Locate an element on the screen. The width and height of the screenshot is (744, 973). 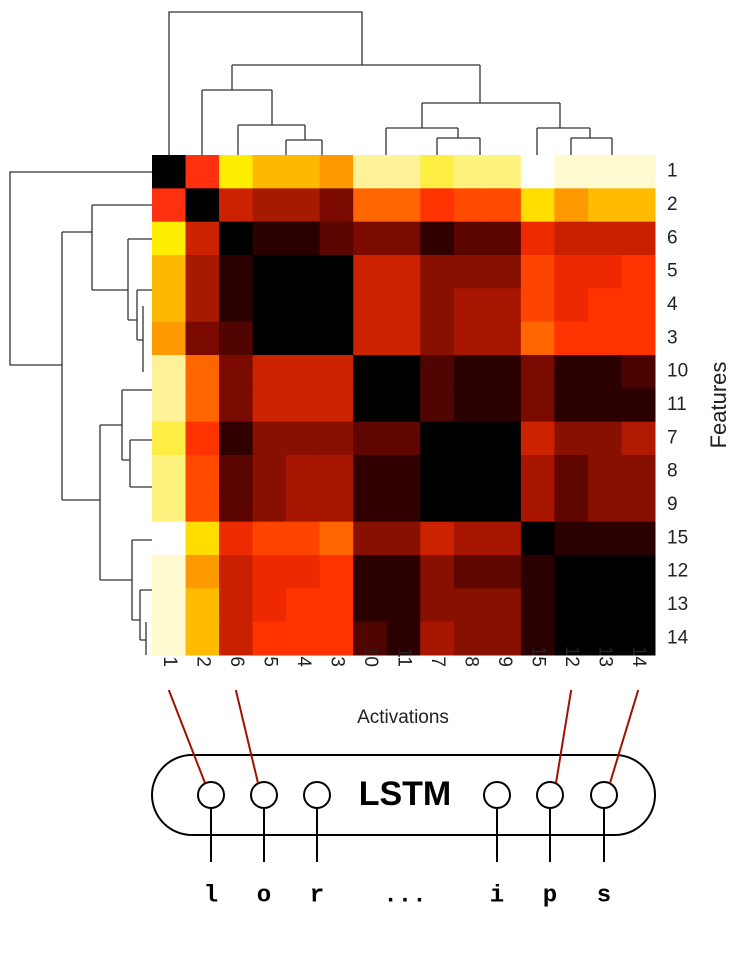
column-label: 11 is located at coordinates (403, 657).